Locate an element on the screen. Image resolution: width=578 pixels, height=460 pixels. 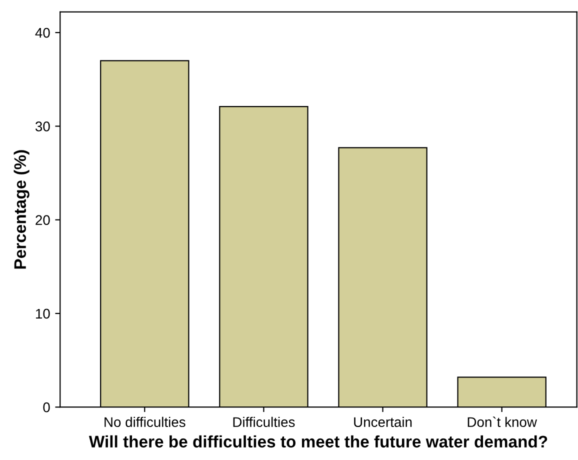
x-axis-title: Will there be difficulties to meet the future water demand? is located at coordinates (318, 441).